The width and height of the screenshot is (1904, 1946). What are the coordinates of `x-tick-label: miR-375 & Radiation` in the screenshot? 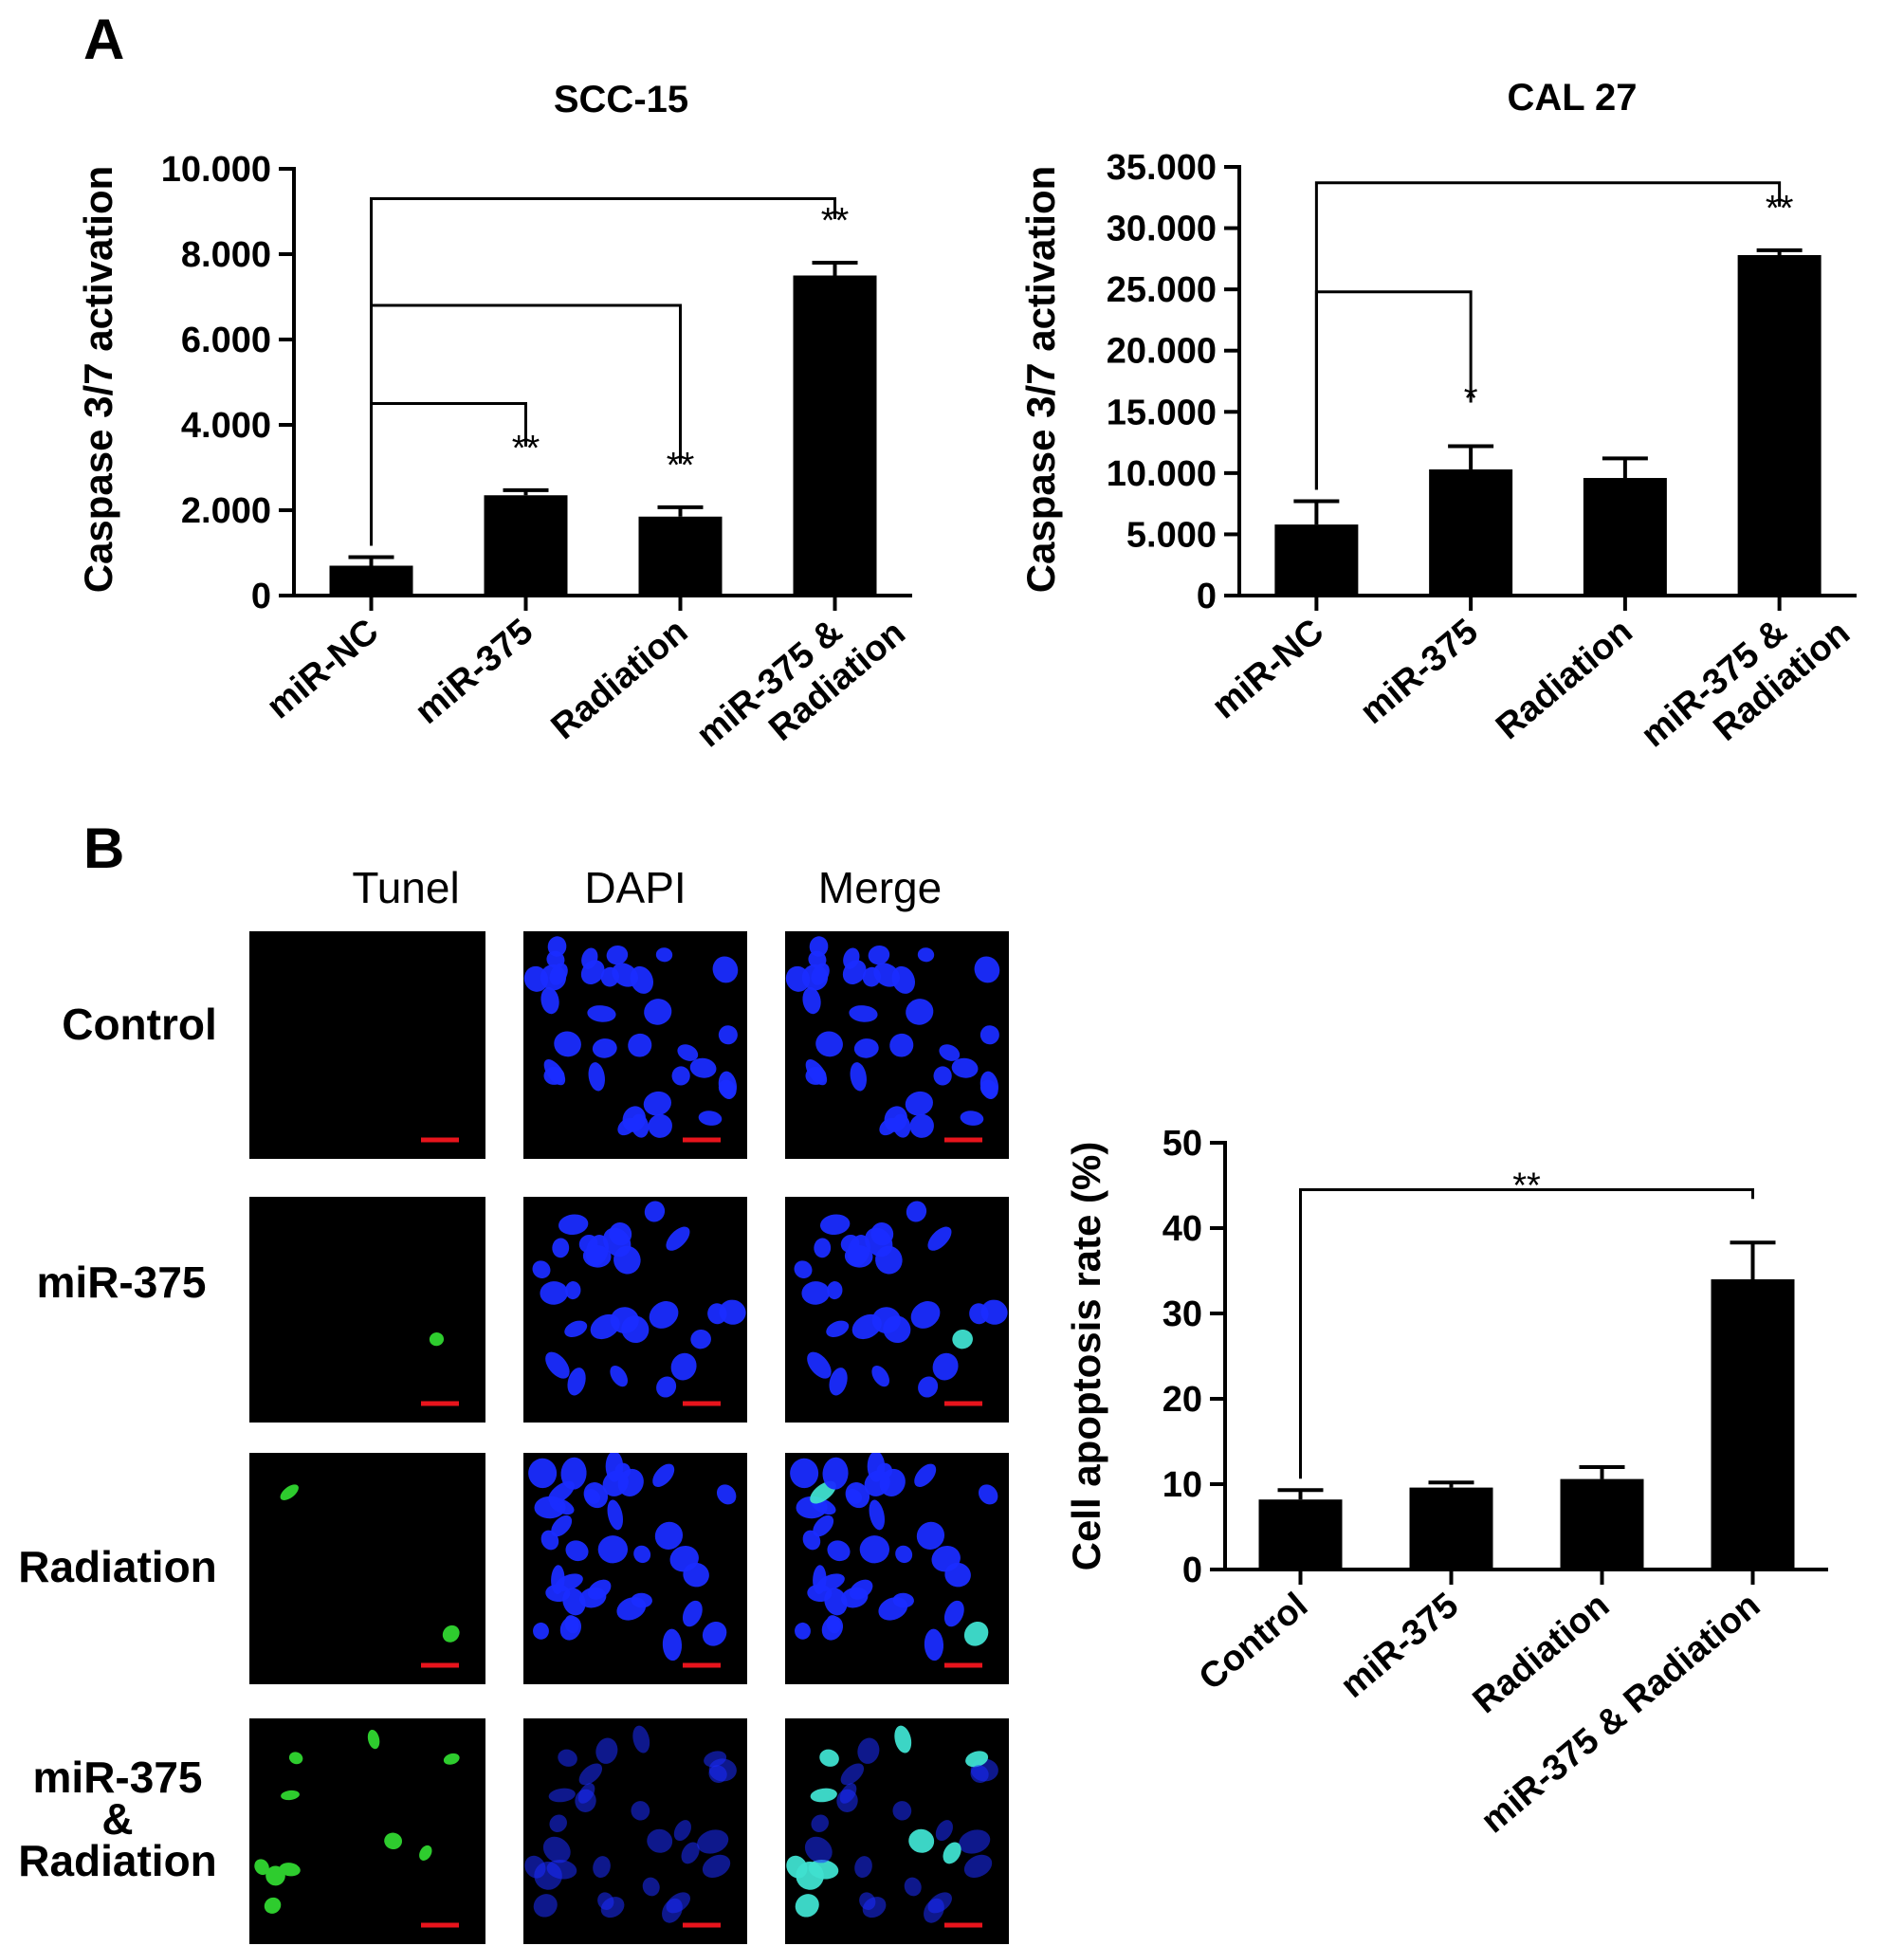 It's located at (1620, 1714).